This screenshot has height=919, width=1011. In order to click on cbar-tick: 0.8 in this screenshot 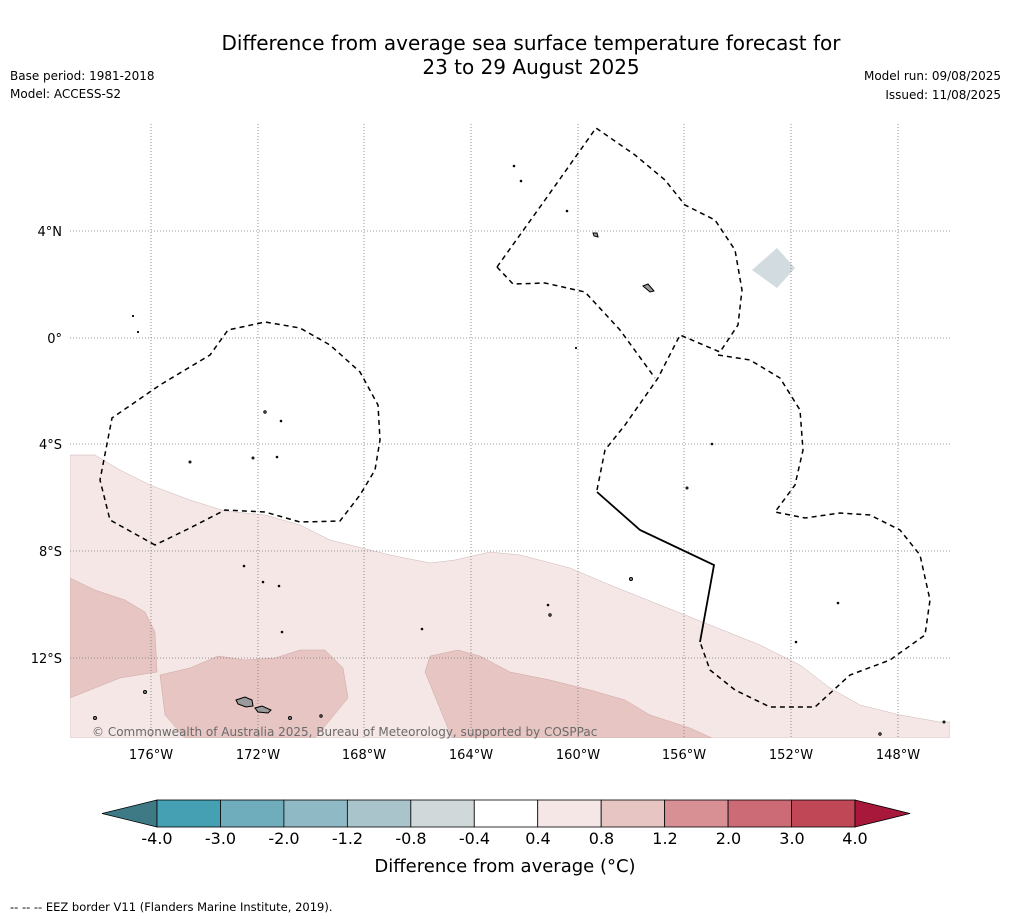, I will do `click(601, 838)`.